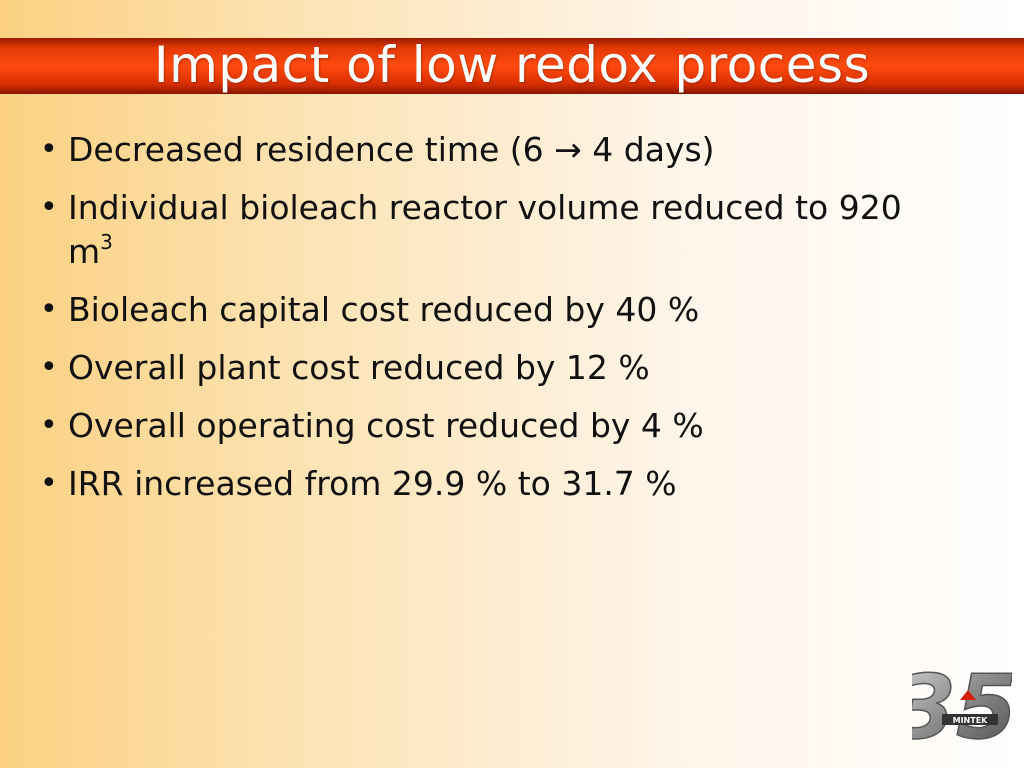 The height and width of the screenshot is (768, 1024). I want to click on bullet-text: IRR increased from 29.9 % to 31.7 %, so click(372, 483).